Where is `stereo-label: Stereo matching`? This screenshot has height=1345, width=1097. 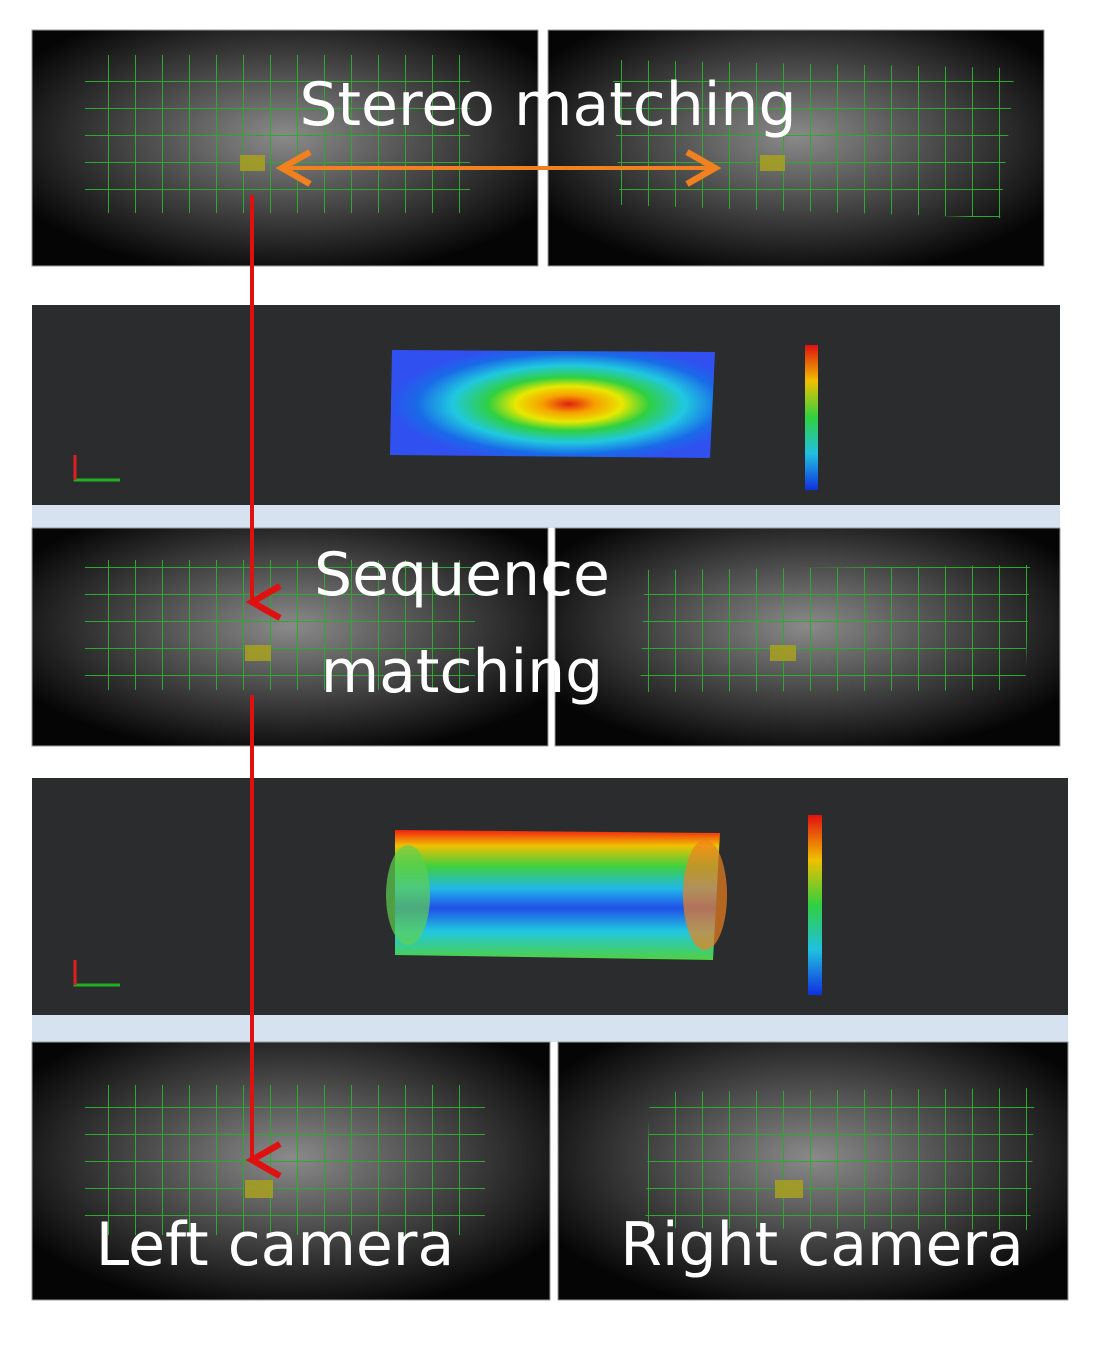
stereo-label: Stereo matching is located at coordinates (547, 105).